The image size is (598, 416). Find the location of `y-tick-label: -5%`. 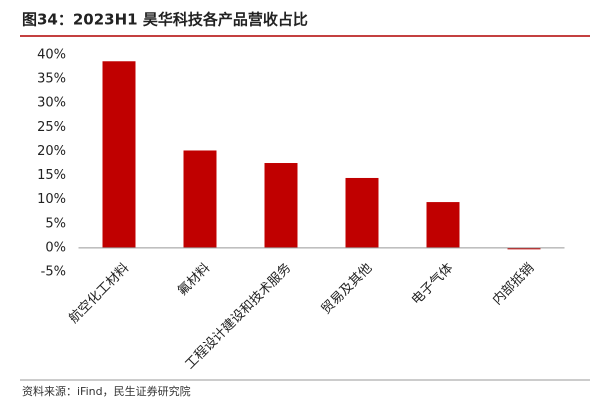

y-tick-label: -5% is located at coordinates (53, 272).